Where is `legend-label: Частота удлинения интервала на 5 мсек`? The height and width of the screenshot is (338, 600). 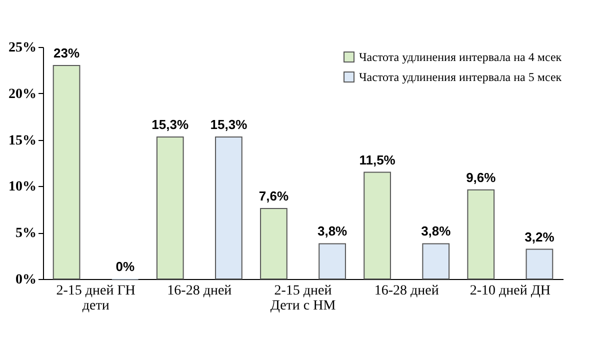
legend-label: Частота удлинения интервала на 5 мсек is located at coordinates (460, 77).